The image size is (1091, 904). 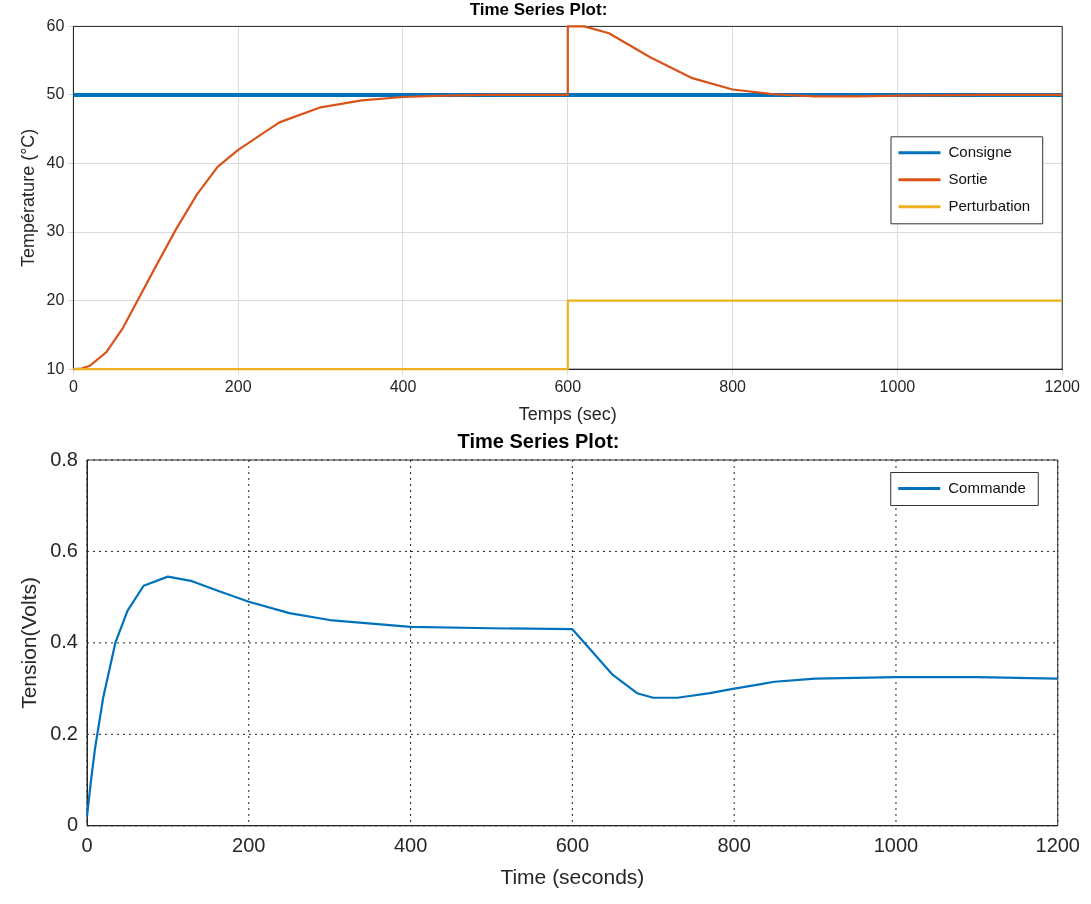 I want to click on x-axis-title: Temps (sec), so click(x=567, y=414).